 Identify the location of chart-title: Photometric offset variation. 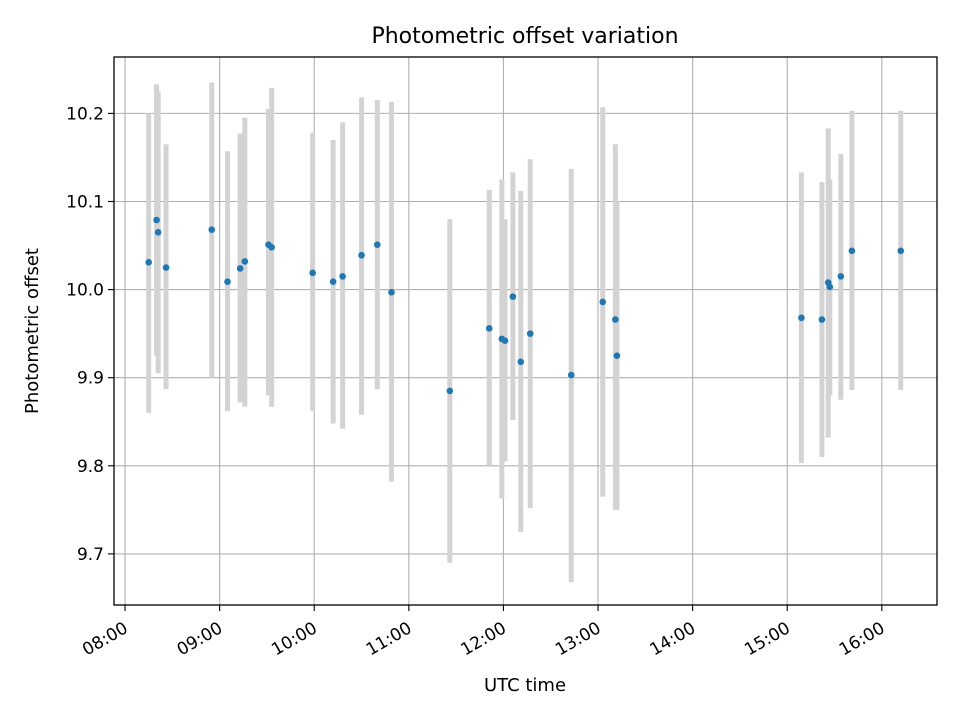
(524, 36).